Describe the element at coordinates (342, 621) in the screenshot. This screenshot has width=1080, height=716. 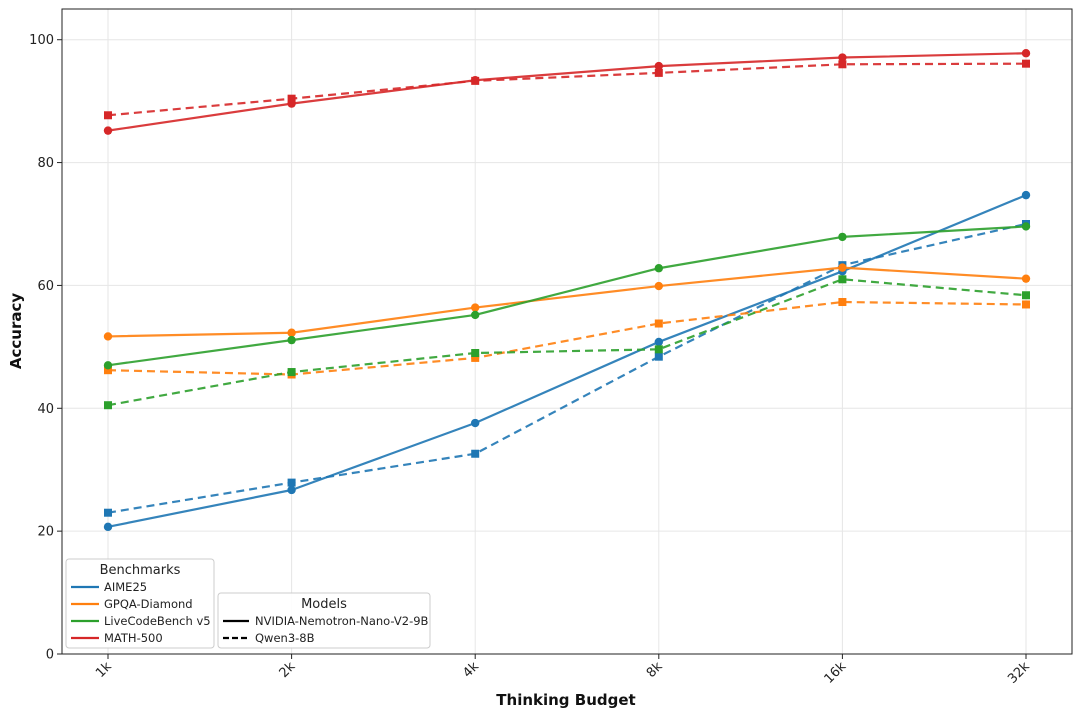
I see `legend-entry-nvidia-nemotron-nano-v2-9b: NVIDIA-Nemotron-Nano-V2-9B` at that location.